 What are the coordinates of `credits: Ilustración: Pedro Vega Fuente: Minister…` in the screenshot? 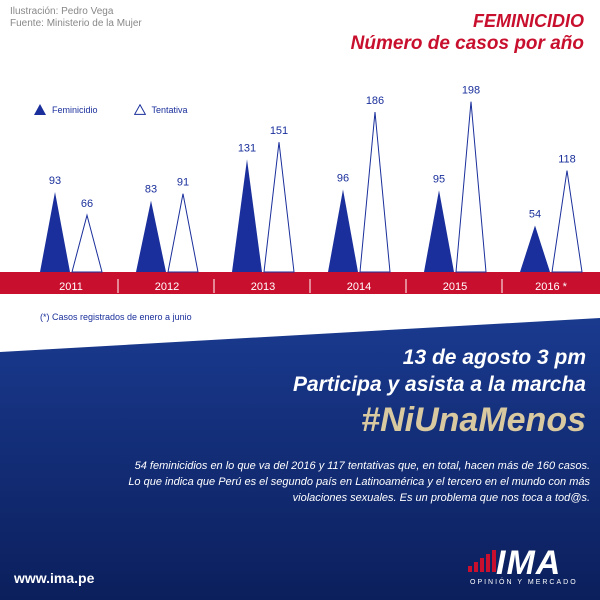 It's located at (76, 18).